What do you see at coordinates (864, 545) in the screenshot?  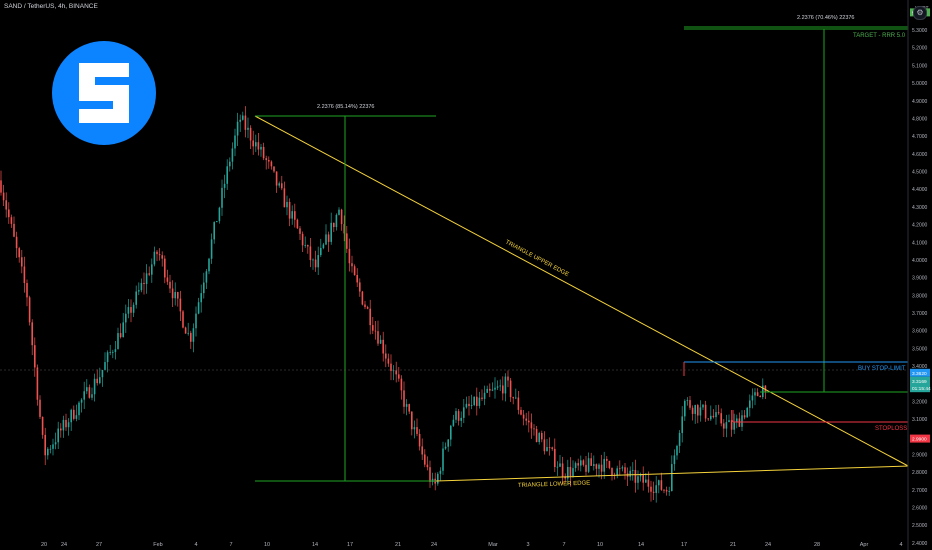 I see `x-tick-label: Apr` at bounding box center [864, 545].